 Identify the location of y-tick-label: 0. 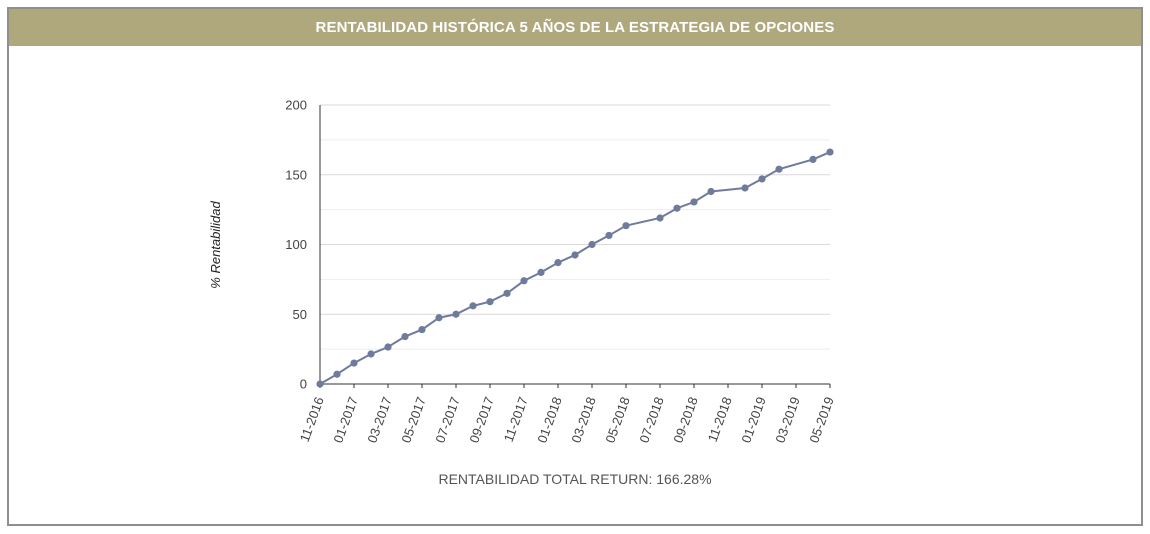
(303, 384).